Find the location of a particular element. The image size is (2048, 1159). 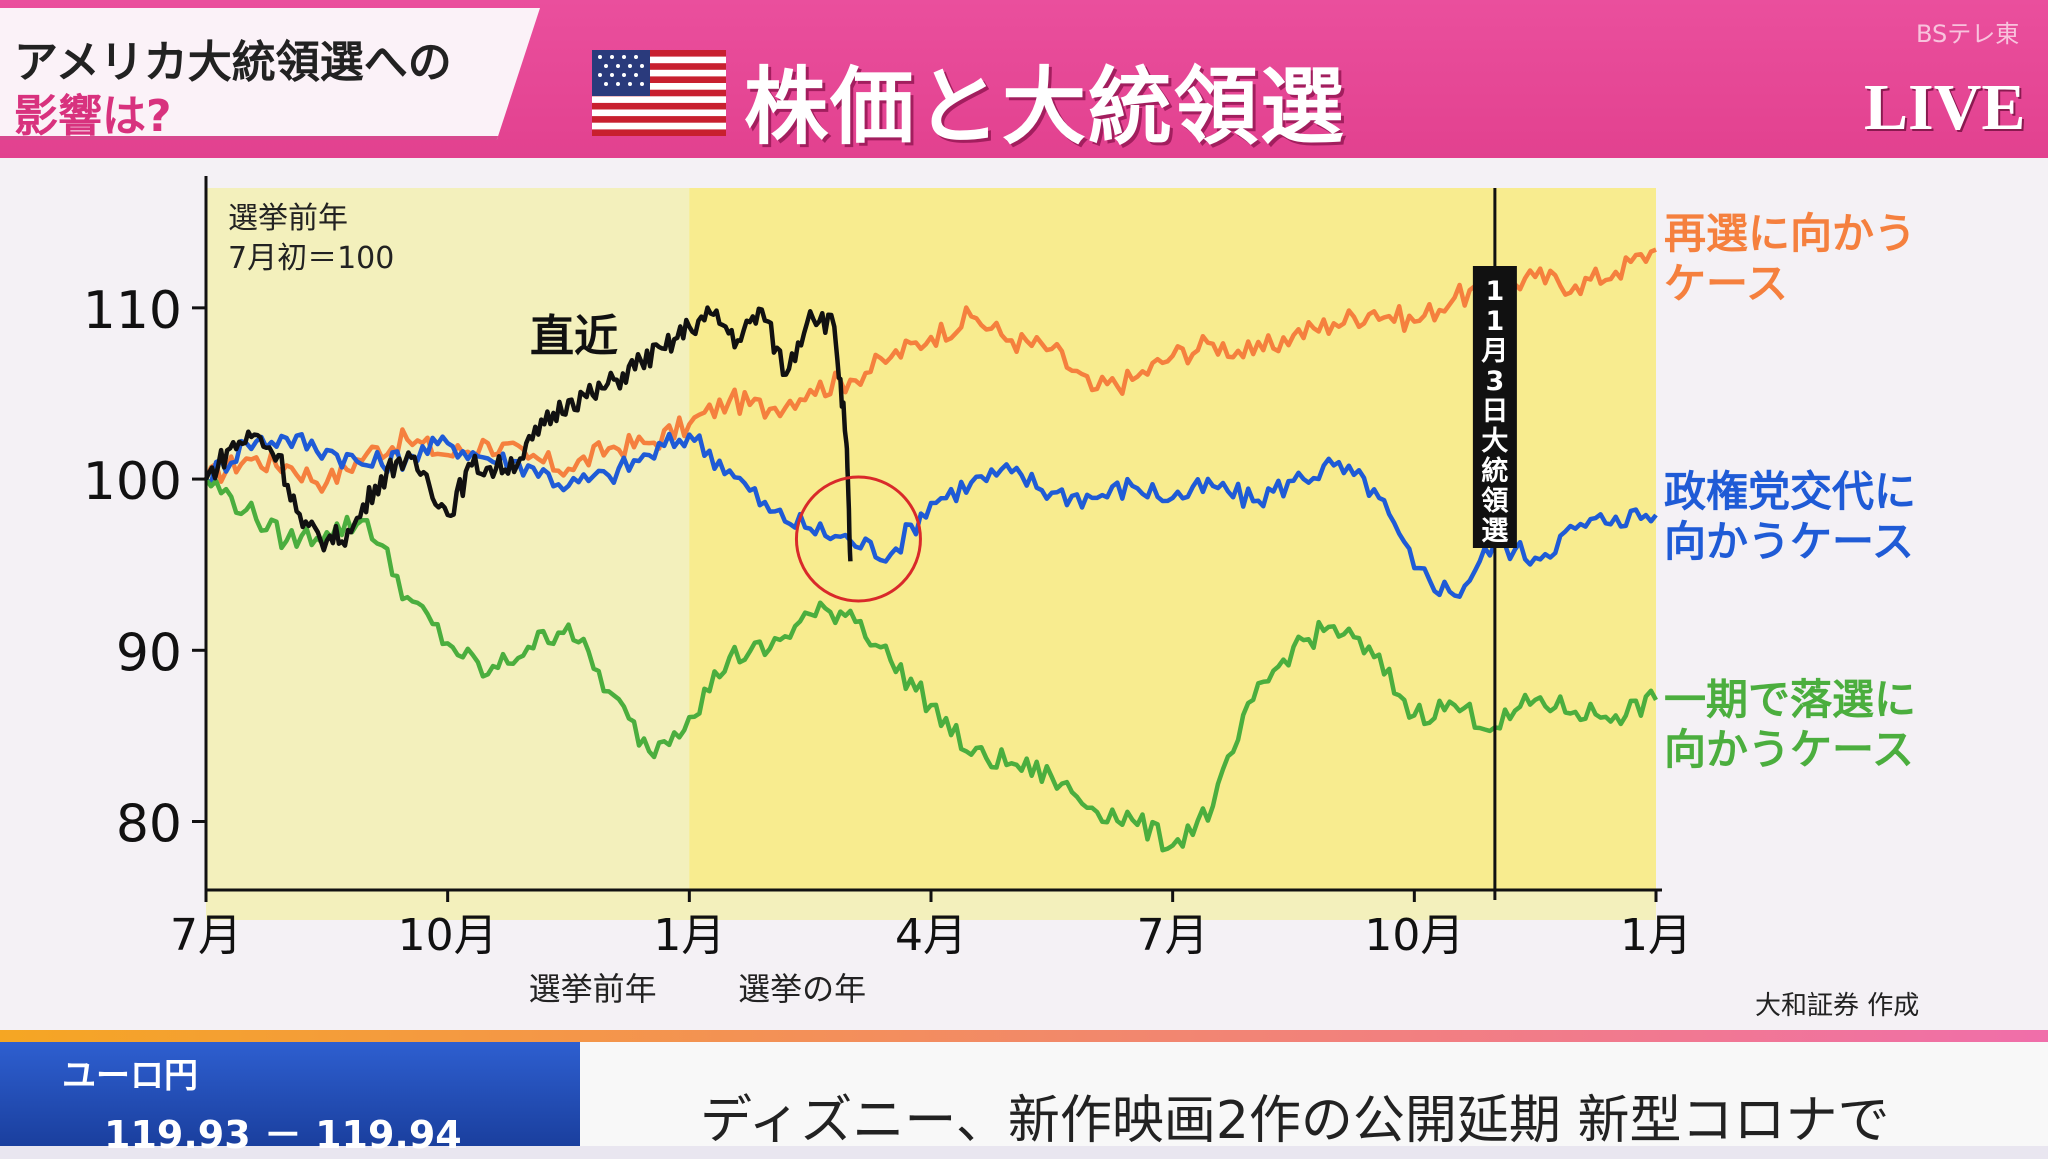

fx-label: ユーロ円 is located at coordinates (130, 1076).